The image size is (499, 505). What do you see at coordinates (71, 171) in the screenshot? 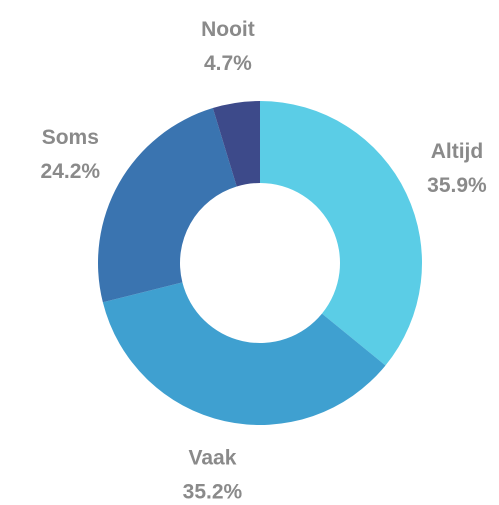
I see `slice-value: 24.2%` at bounding box center [71, 171].